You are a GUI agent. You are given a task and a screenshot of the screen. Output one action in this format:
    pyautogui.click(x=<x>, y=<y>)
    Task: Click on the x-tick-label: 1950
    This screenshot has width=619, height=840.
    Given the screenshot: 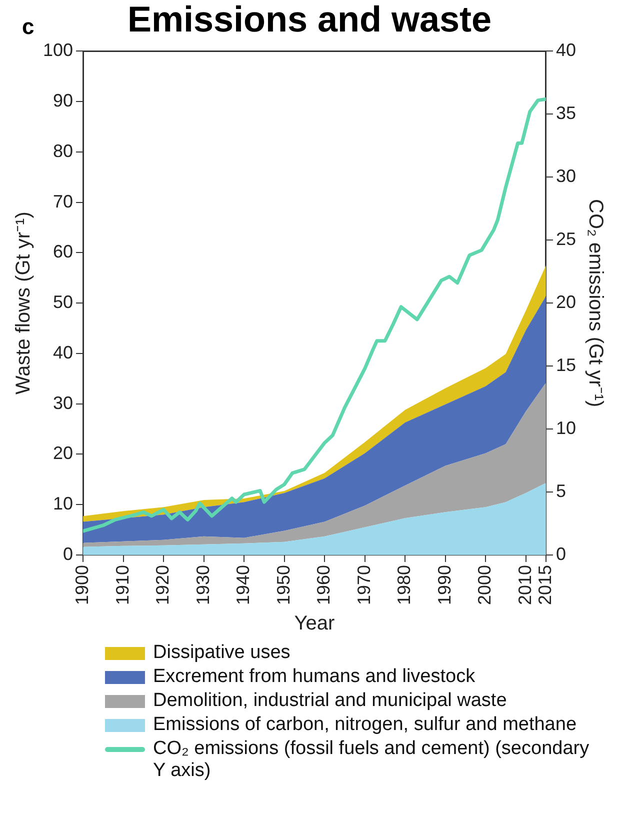 What is the action you would take?
    pyautogui.click(x=283, y=585)
    